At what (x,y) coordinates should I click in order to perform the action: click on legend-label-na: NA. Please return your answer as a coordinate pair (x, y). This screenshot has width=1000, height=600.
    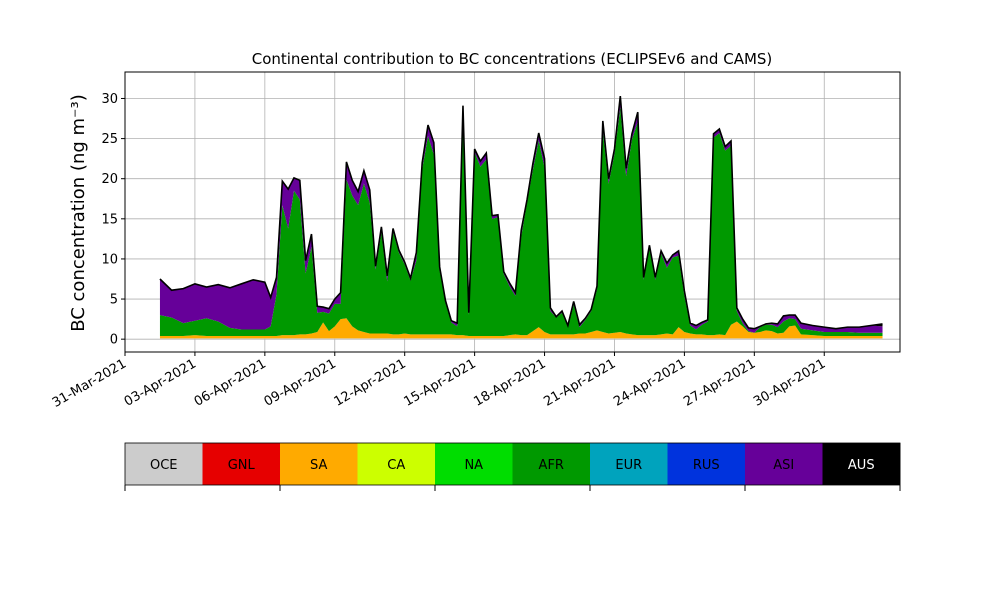
    Looking at the image, I should click on (473, 465).